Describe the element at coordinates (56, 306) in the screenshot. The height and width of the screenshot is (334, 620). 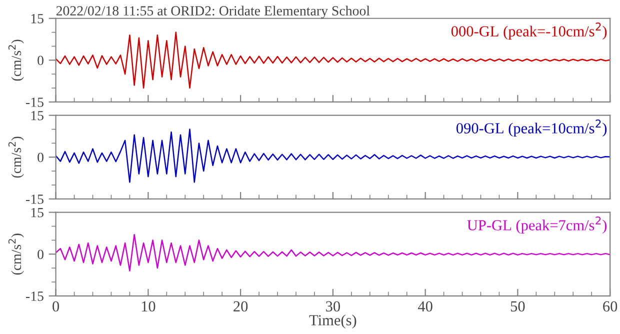
I see `x-tick-label: 0` at that location.